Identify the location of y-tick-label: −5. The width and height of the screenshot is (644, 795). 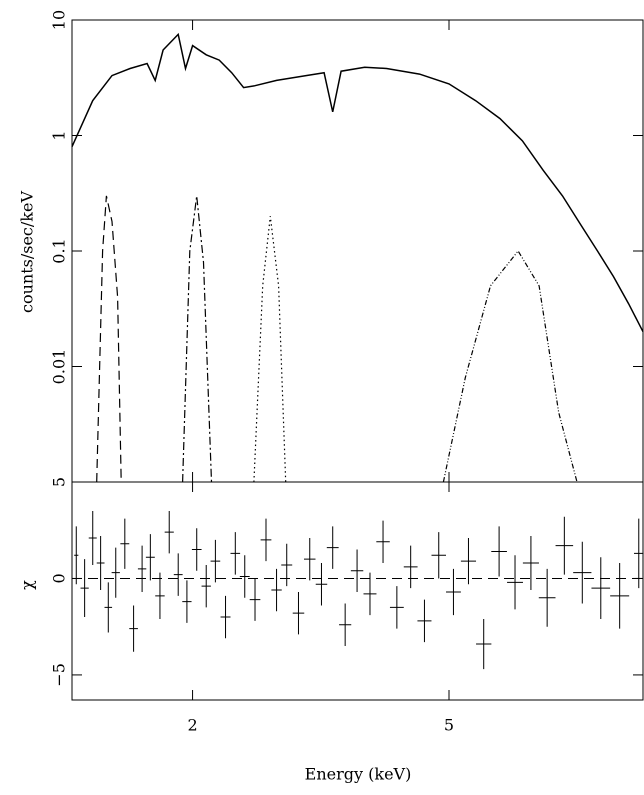
(59, 675).